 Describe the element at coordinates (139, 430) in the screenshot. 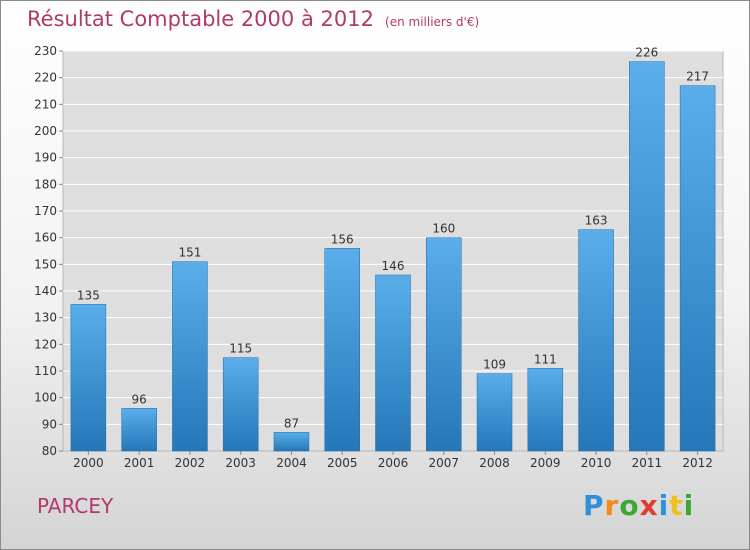

I see `bar-2001` at that location.